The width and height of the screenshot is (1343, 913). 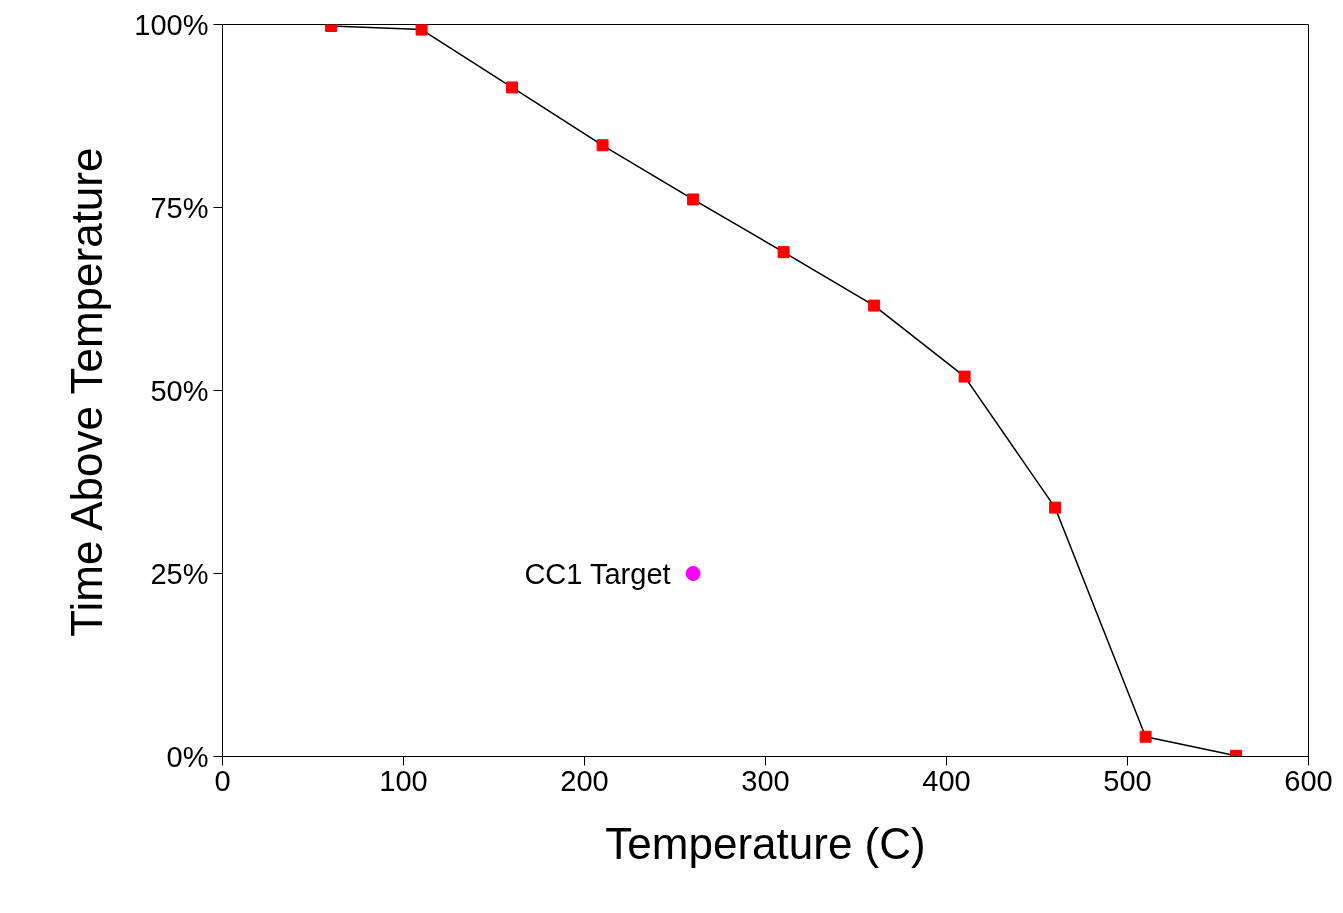 I want to click on y-axis-title: Time Above Temperature, so click(x=87, y=392).